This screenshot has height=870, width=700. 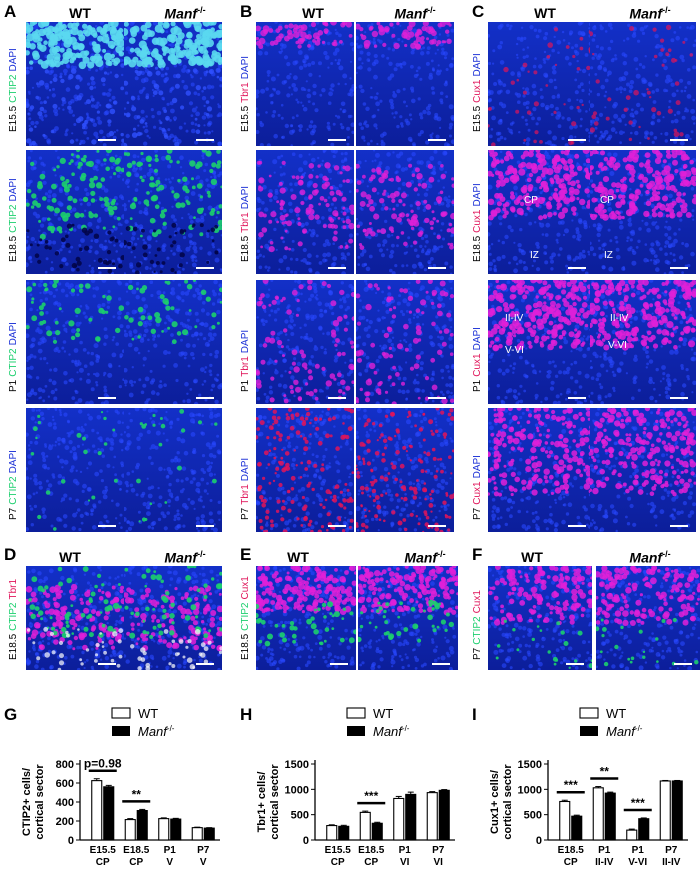 I want to click on micrograph-panel-d-ko, so click(x=173, y=618).